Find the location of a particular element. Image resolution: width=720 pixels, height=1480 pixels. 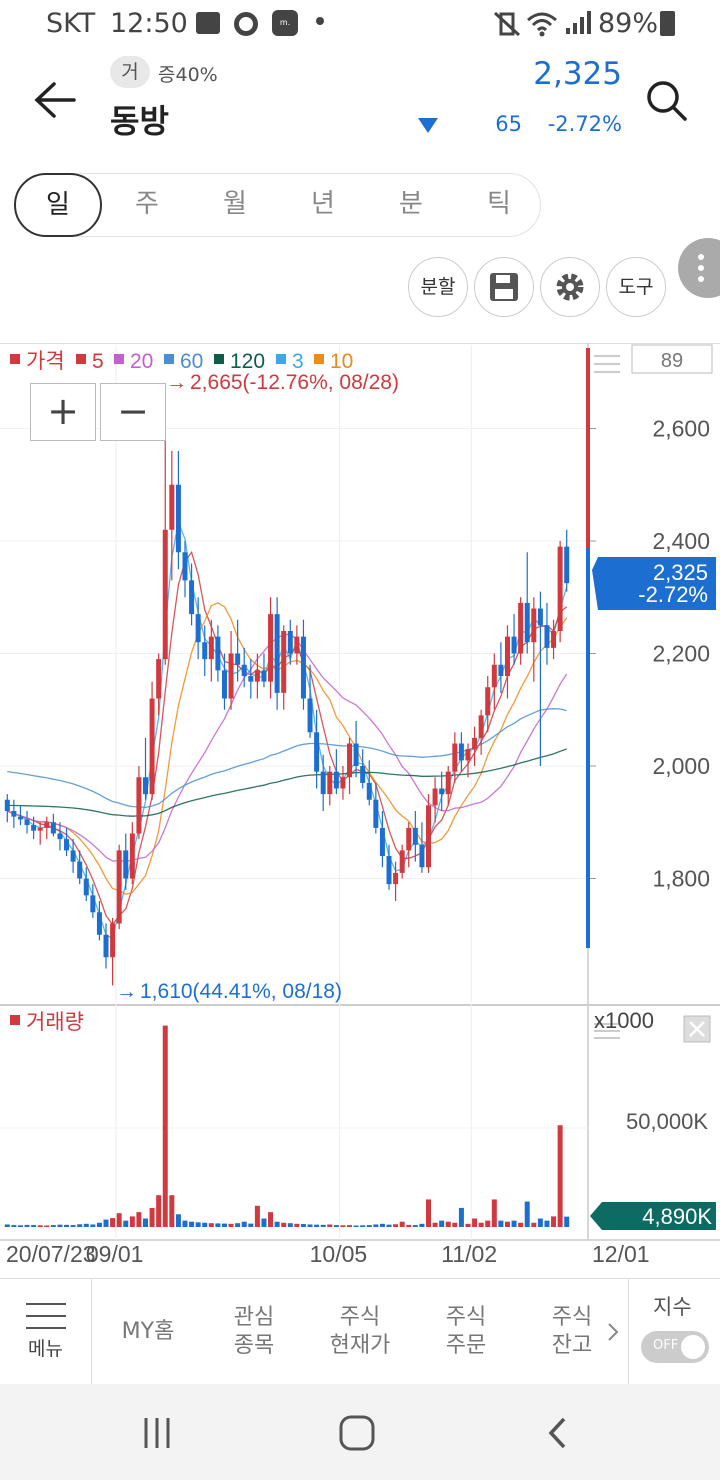

zoom-in-button: + is located at coordinates (63, 412).